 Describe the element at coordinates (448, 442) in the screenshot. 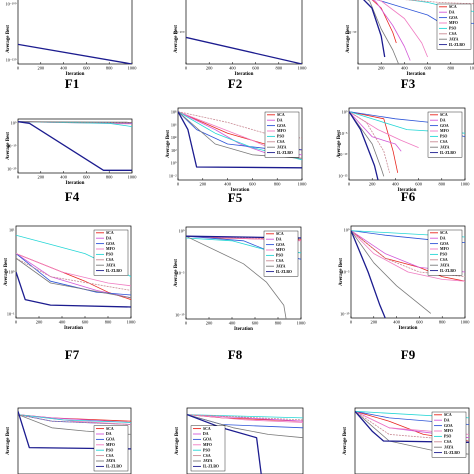

I see `legend-entry-f12: CSA` at that location.